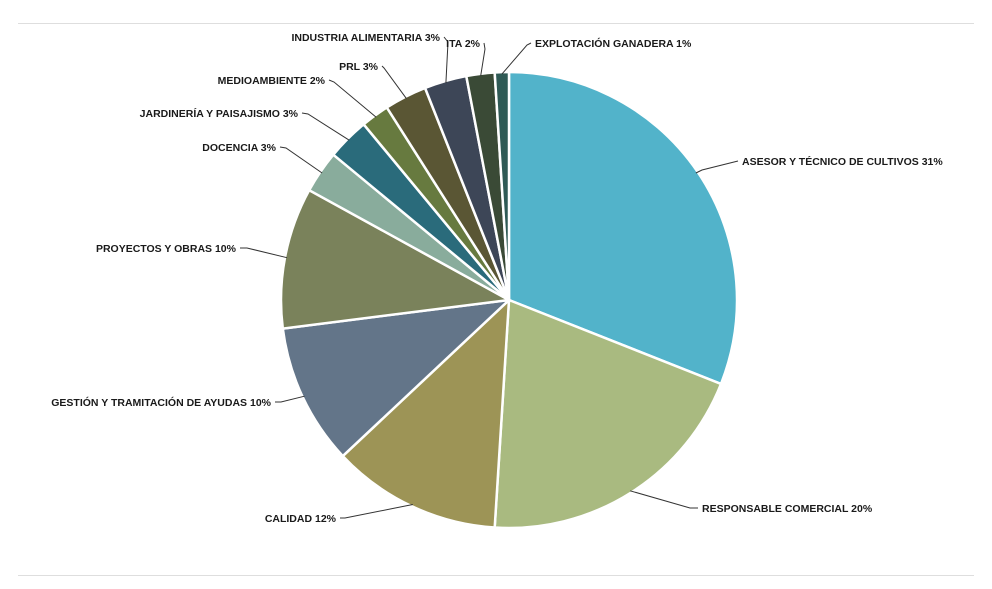  Describe the element at coordinates (787, 509) in the screenshot. I see `slice-label-1: RESPONSABLE COMERCIAL 20%` at that location.